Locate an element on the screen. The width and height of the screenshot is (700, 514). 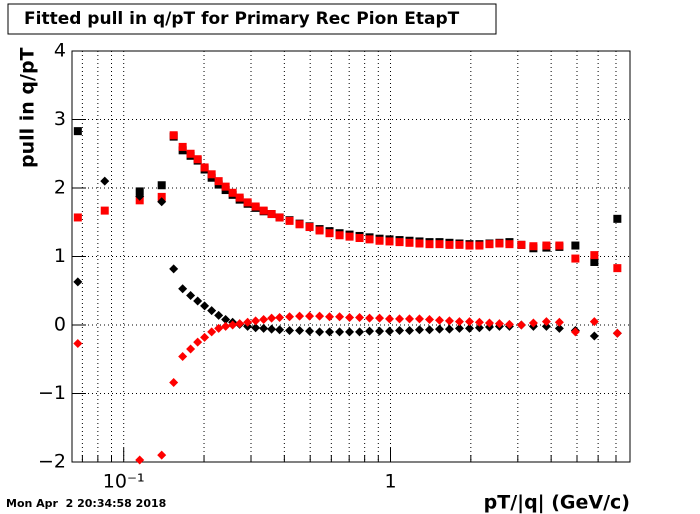
y-tick-label: 4 is located at coordinates (60, 51).